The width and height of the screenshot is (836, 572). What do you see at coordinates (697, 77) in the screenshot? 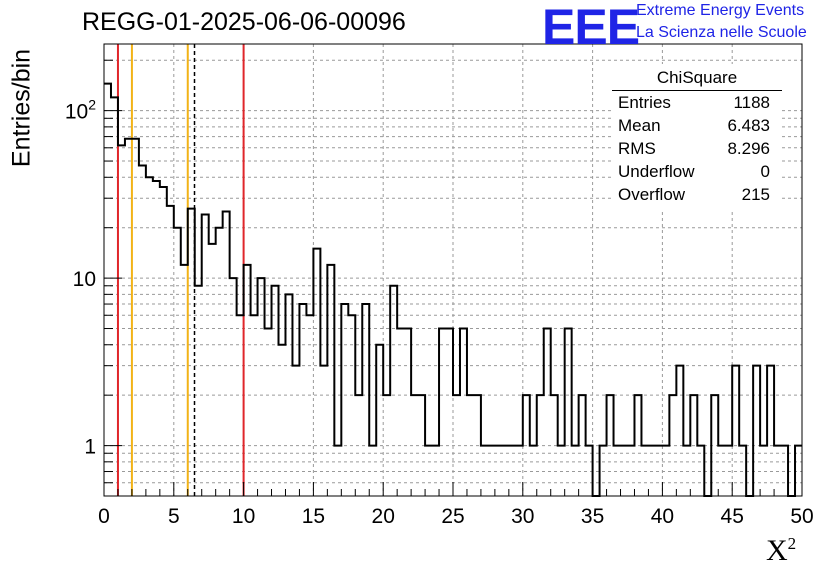
I see `stats-title: ChiSquare` at bounding box center [697, 77].